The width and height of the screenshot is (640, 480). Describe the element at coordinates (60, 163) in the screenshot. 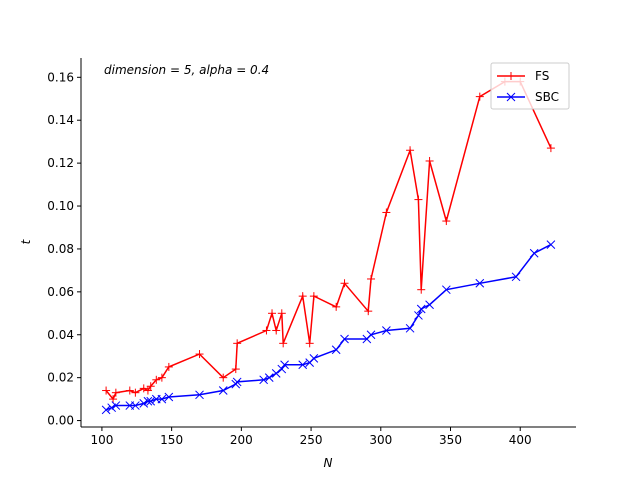

I see `y-tick-label: 0.12` at that location.